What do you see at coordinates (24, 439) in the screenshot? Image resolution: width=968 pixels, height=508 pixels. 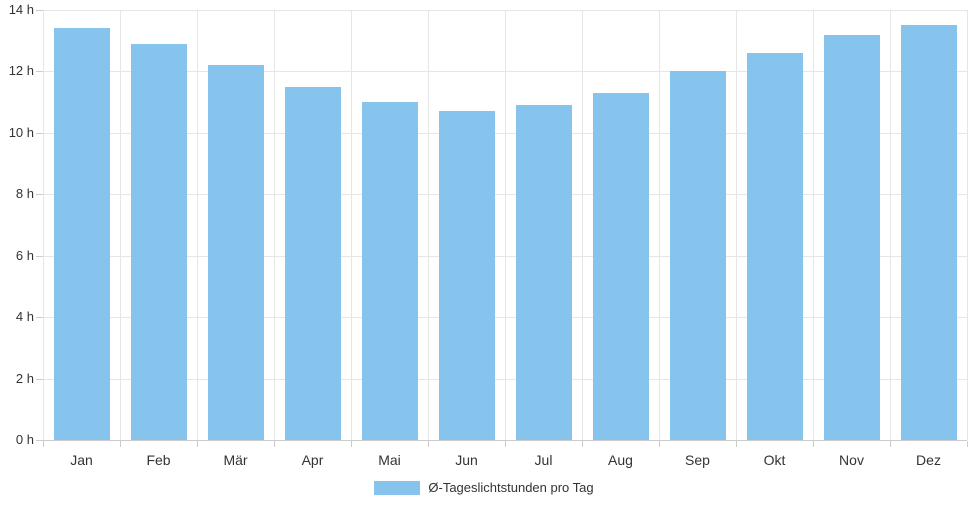 I see `y-axis-label: 0 h` at bounding box center [24, 439].